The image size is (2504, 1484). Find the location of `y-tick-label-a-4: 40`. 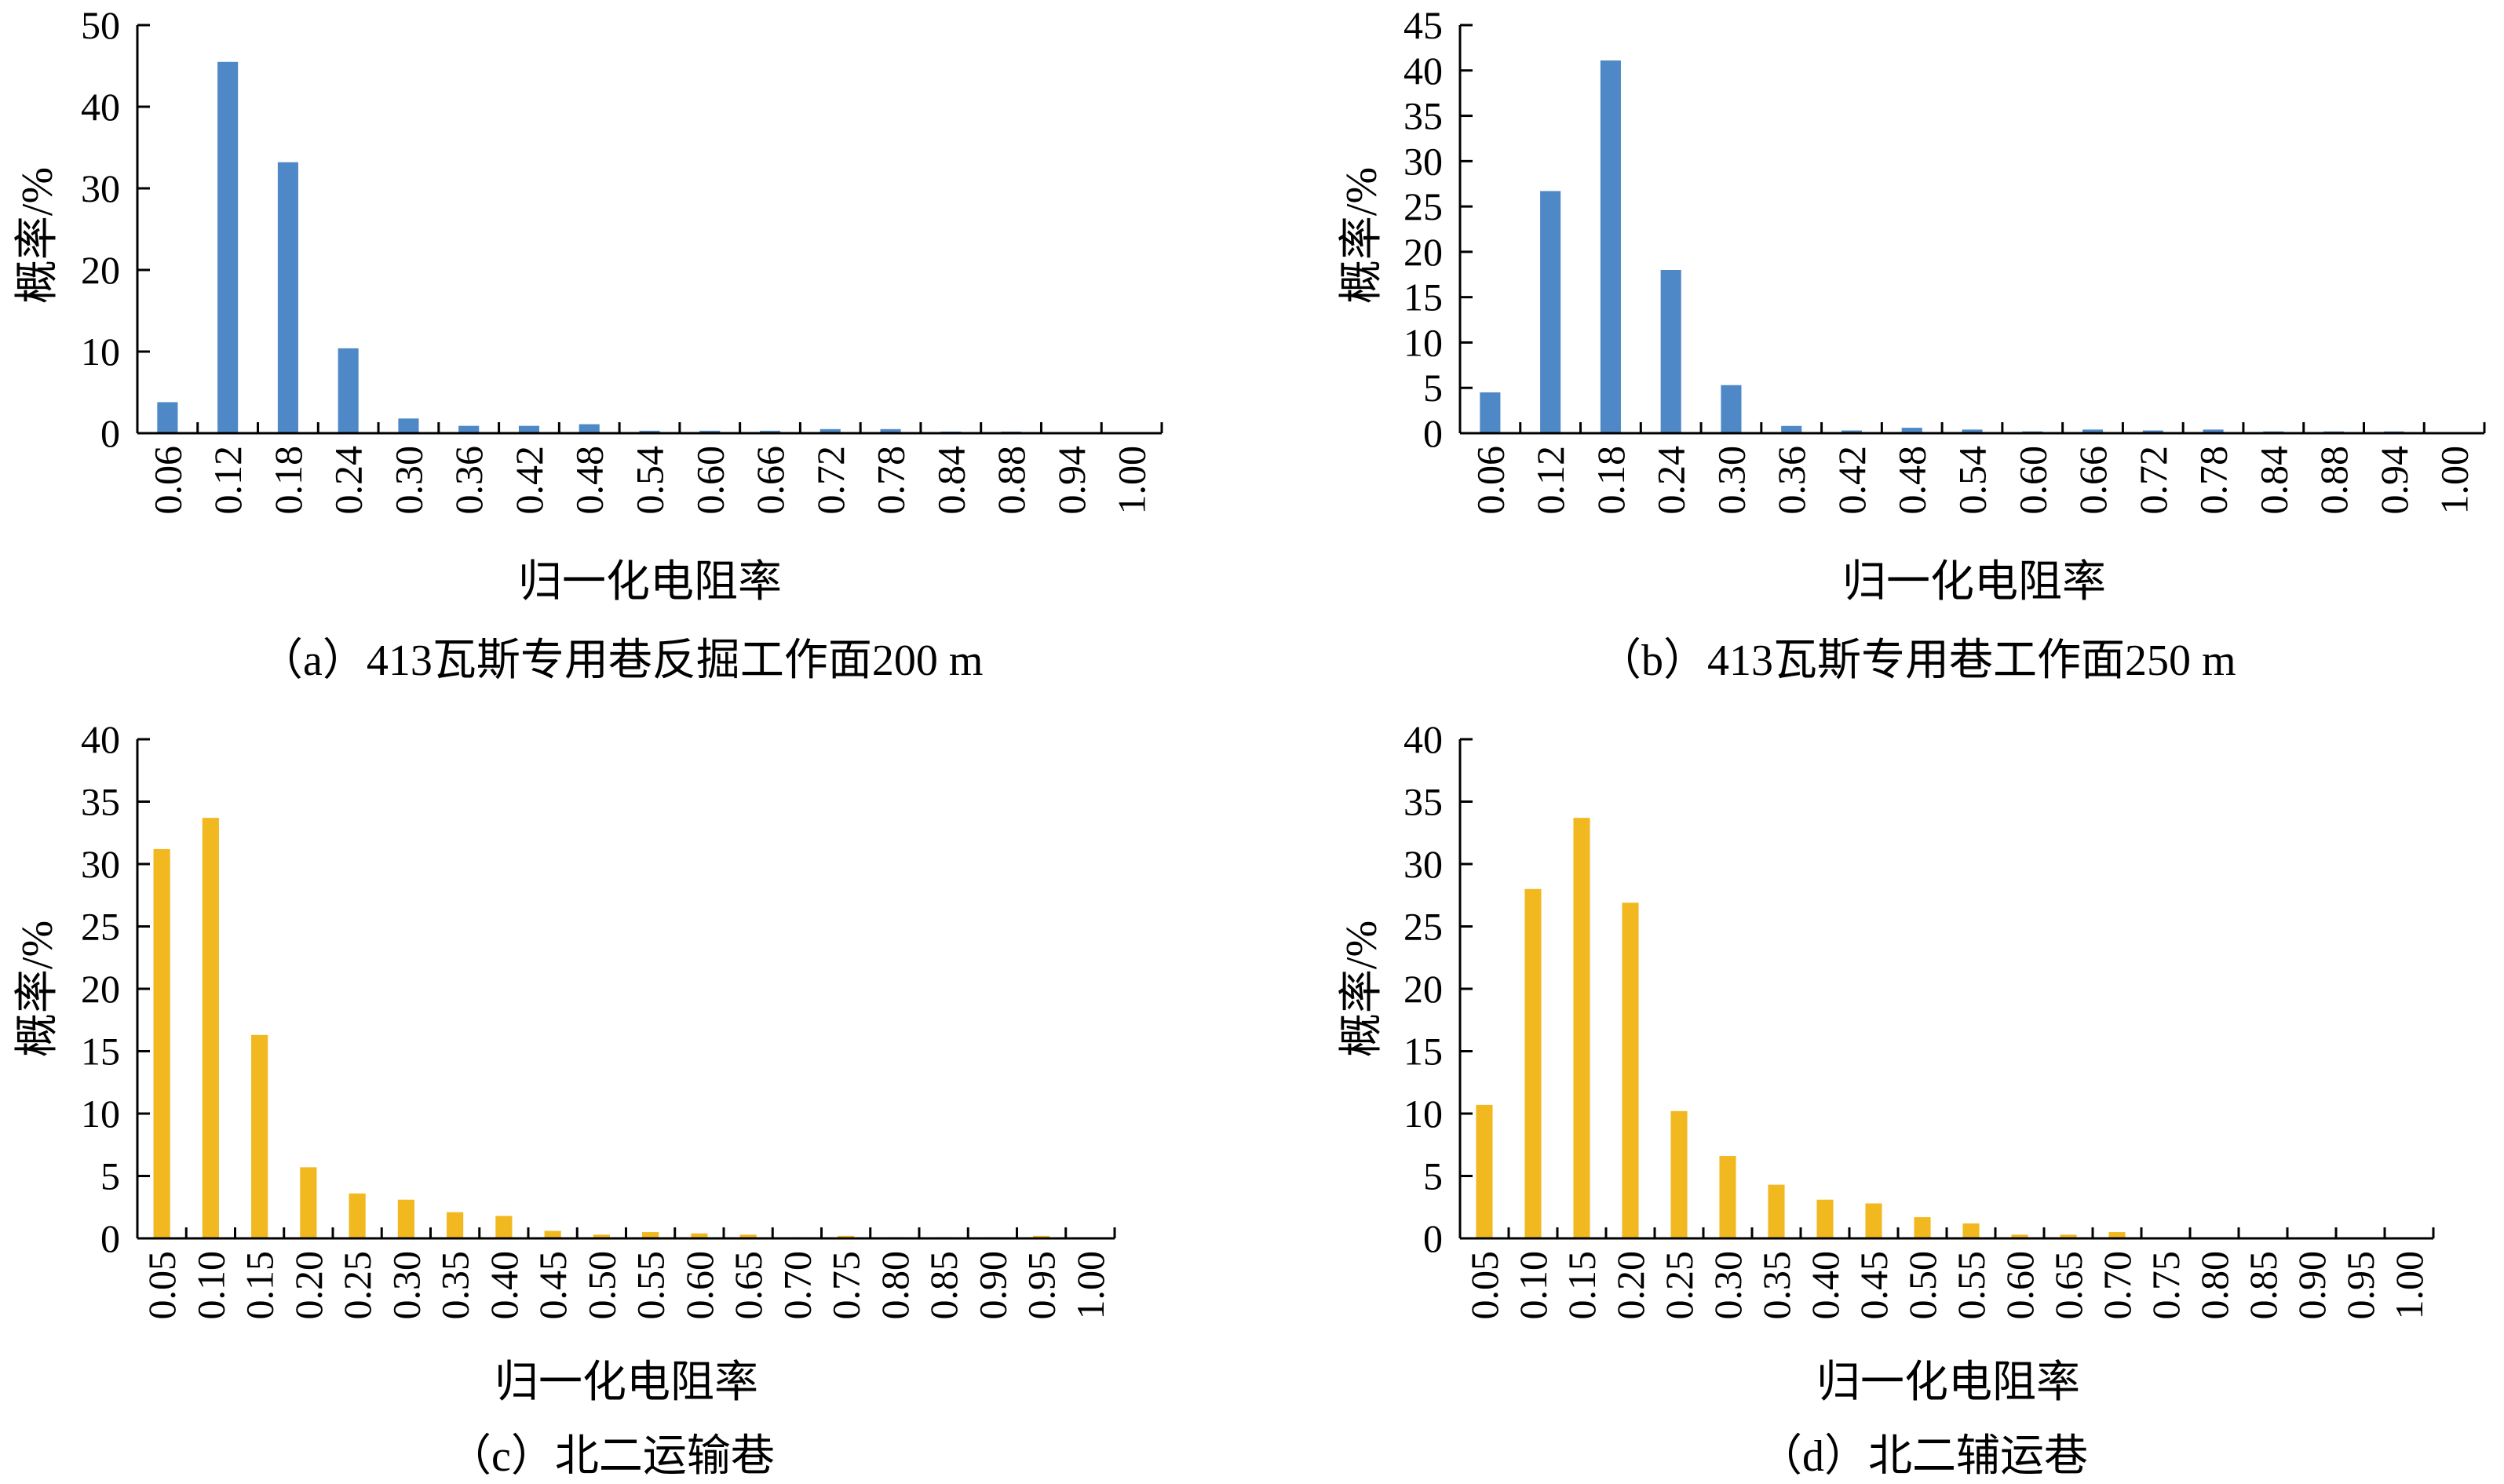

y-tick-label-a-4: 40 is located at coordinates (100, 107).